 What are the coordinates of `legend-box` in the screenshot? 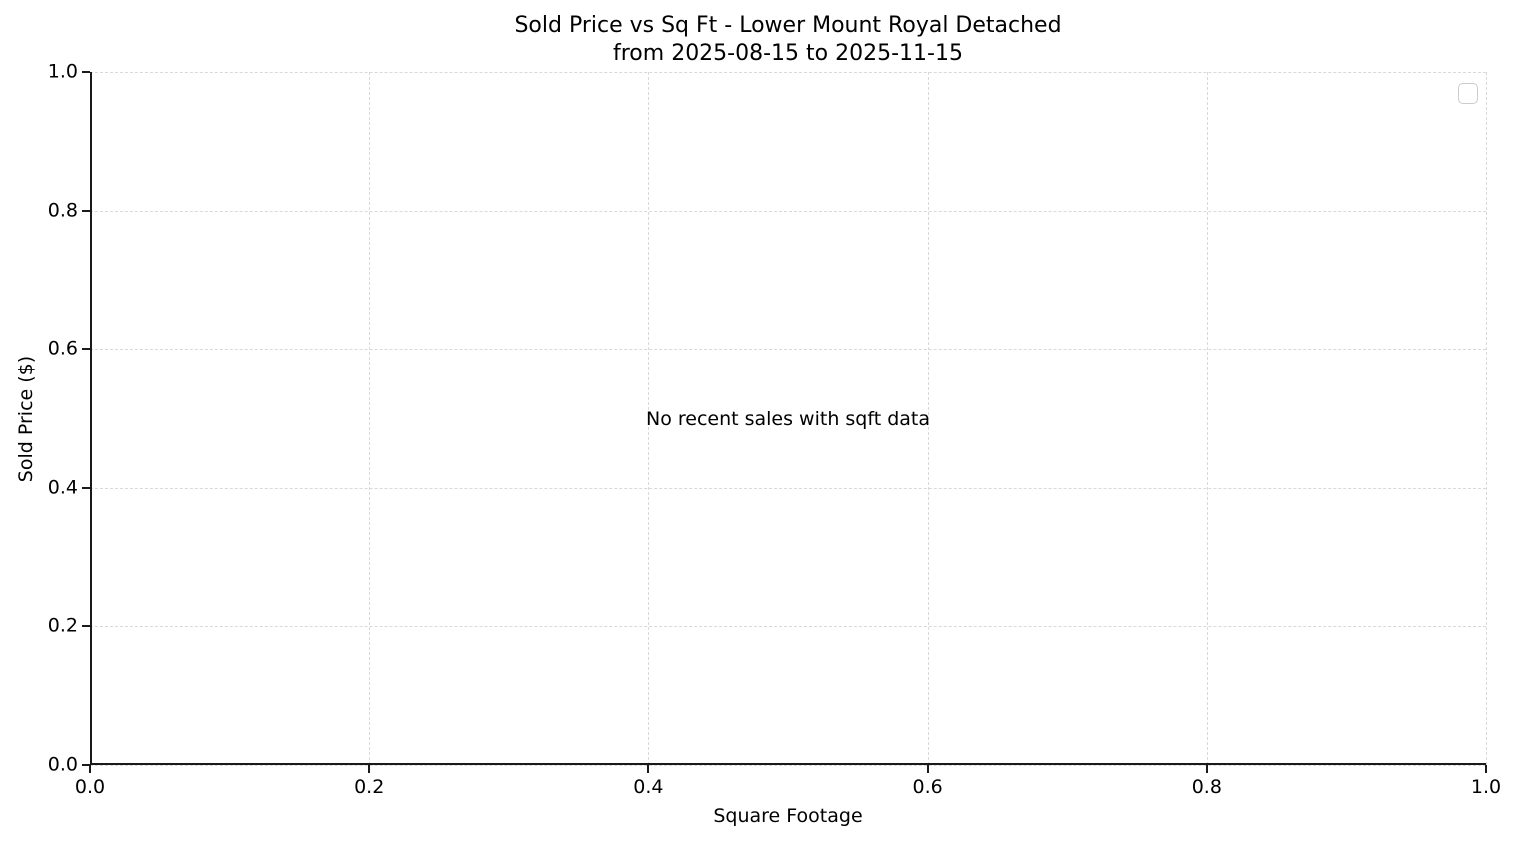 It's located at (1468, 93).